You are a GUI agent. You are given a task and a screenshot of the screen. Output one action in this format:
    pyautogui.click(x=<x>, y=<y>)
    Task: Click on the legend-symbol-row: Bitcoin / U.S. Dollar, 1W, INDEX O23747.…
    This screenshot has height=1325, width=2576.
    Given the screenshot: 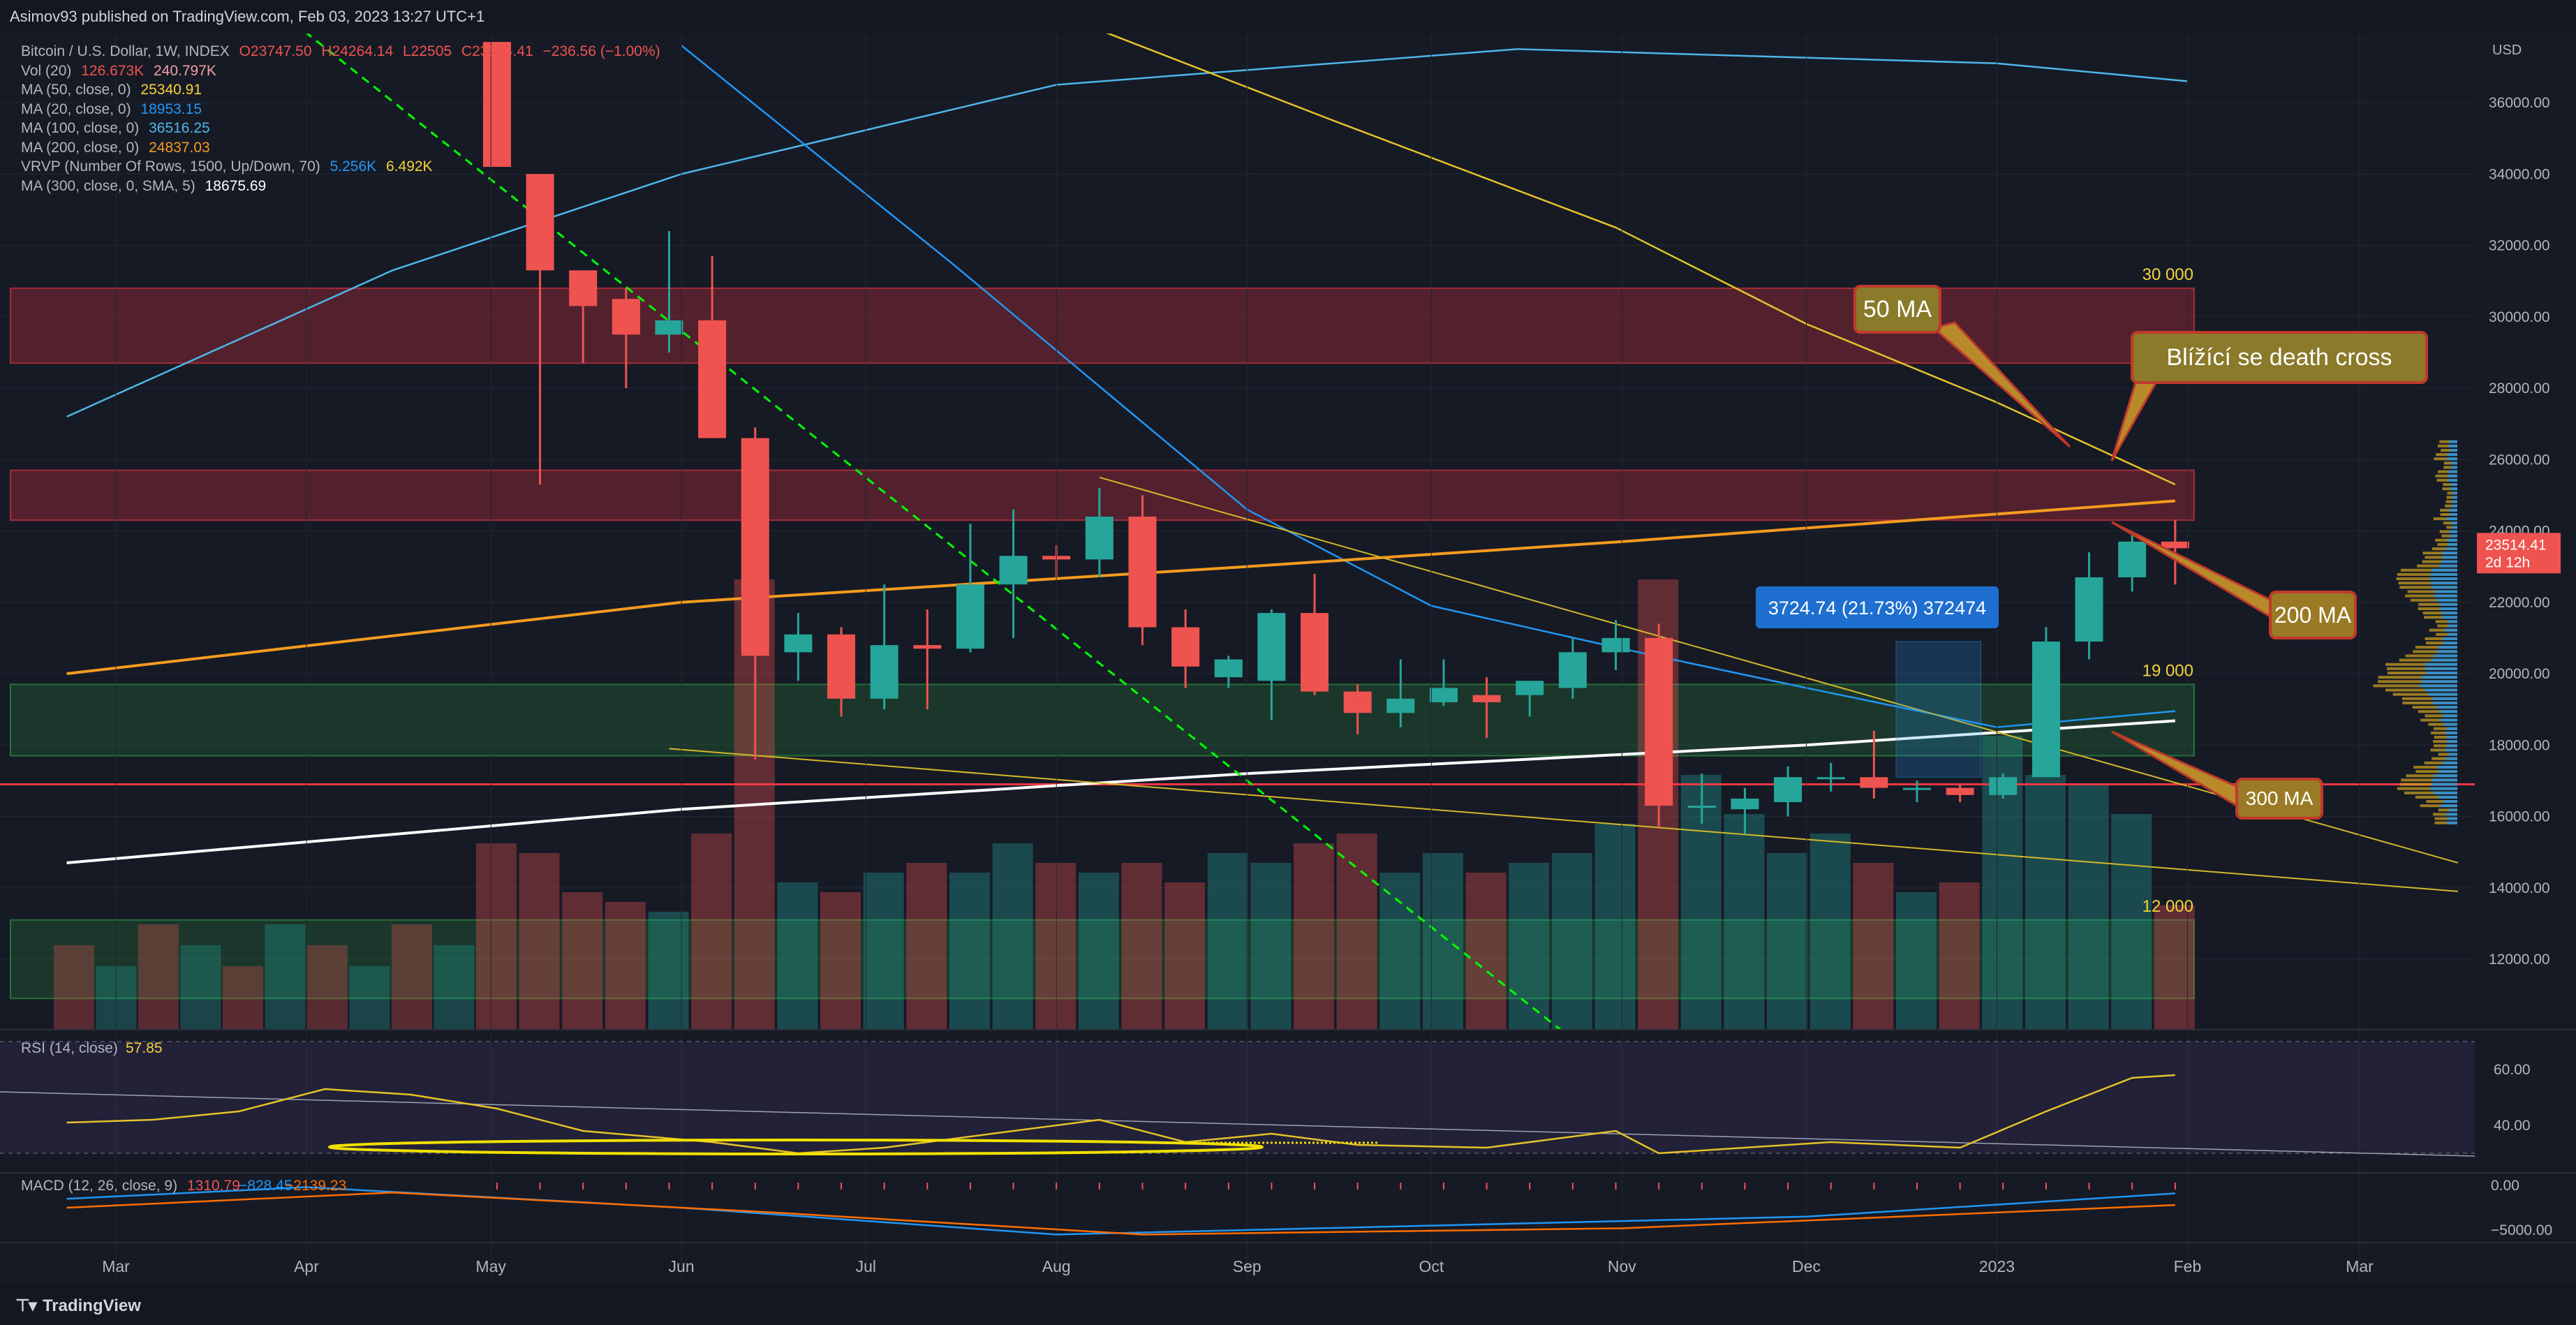 What is the action you would take?
    pyautogui.click(x=340, y=51)
    